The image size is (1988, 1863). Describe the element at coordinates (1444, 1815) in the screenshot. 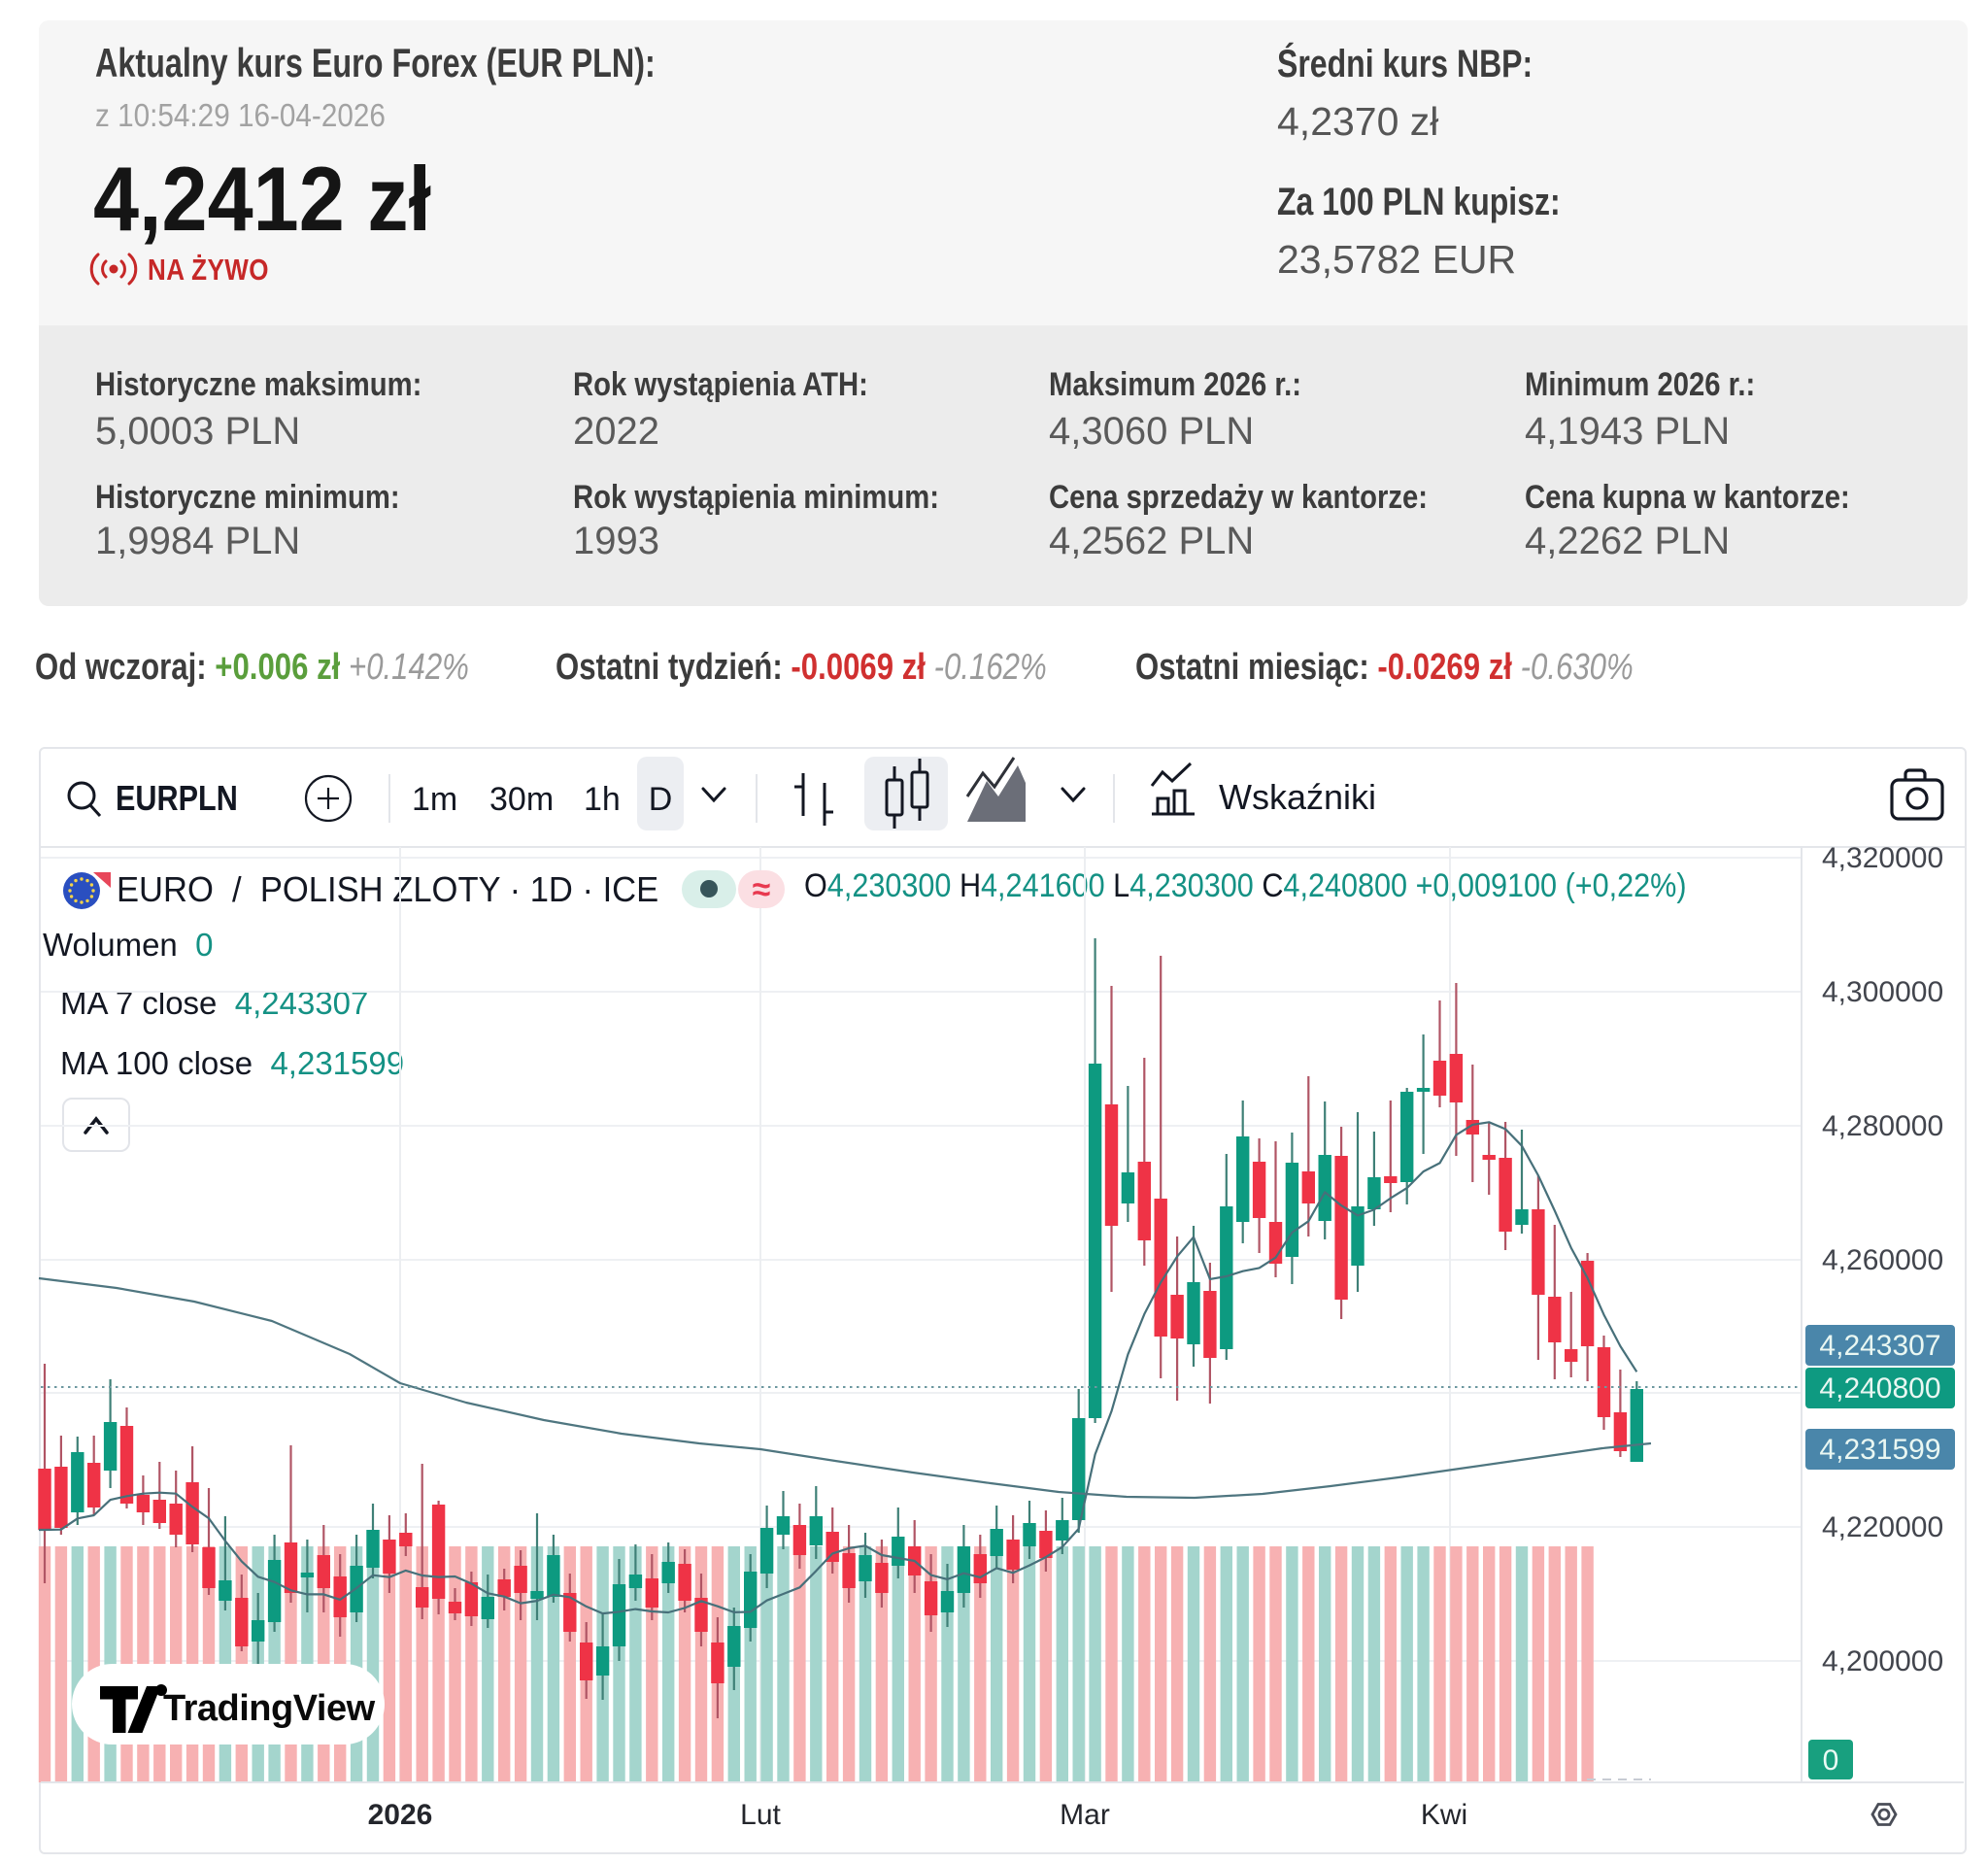

I see `svg-text: Kwi` at that location.